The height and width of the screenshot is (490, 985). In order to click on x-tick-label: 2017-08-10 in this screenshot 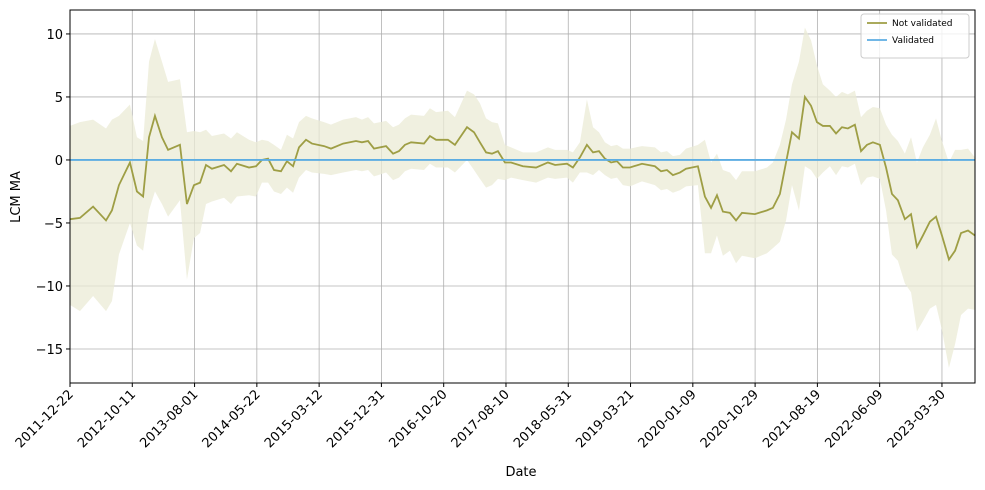, I will do `click(481, 419)`.